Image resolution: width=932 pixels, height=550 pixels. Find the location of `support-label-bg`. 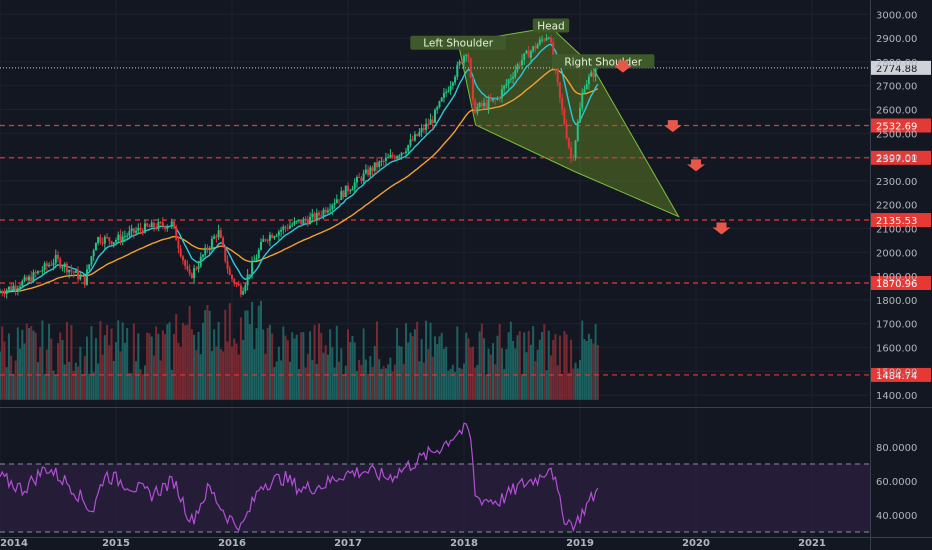

support-label-bg is located at coordinates (901, 283).